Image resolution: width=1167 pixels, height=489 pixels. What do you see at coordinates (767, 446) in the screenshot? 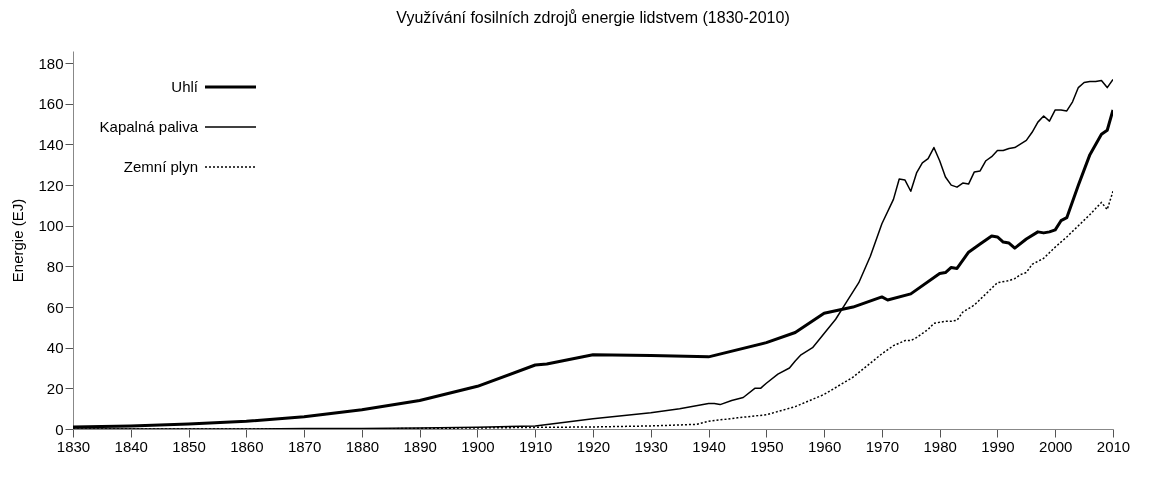
I see `x-tick-label: 1950` at bounding box center [767, 446].